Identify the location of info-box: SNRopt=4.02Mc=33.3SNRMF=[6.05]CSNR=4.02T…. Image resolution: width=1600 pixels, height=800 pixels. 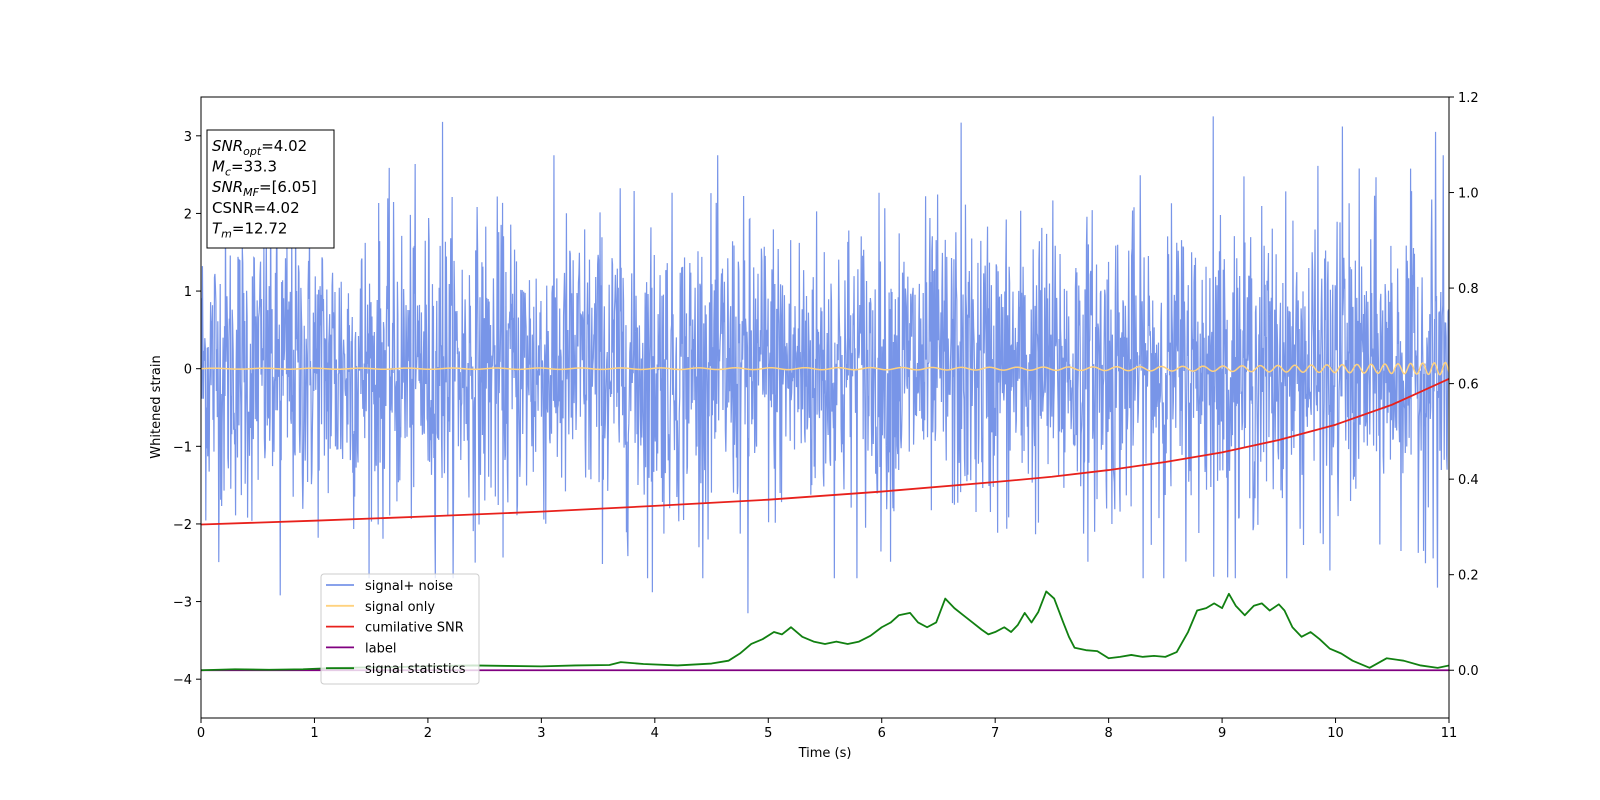
(270, 189).